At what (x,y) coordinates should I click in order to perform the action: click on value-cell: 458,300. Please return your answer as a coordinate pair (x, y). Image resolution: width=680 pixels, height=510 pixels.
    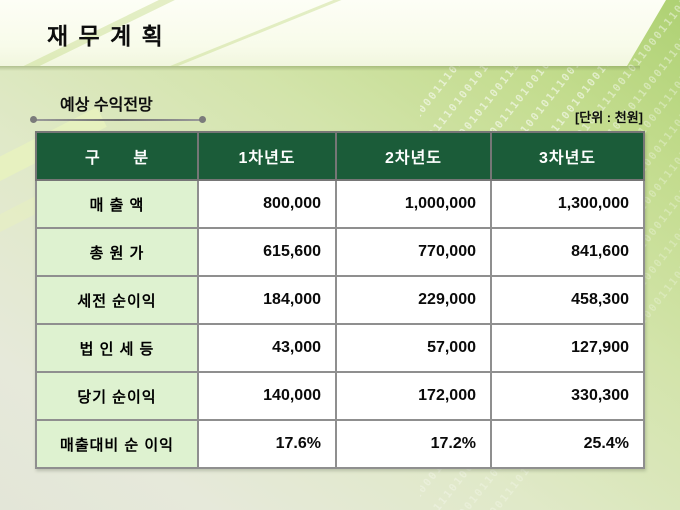
    Looking at the image, I should click on (567, 300).